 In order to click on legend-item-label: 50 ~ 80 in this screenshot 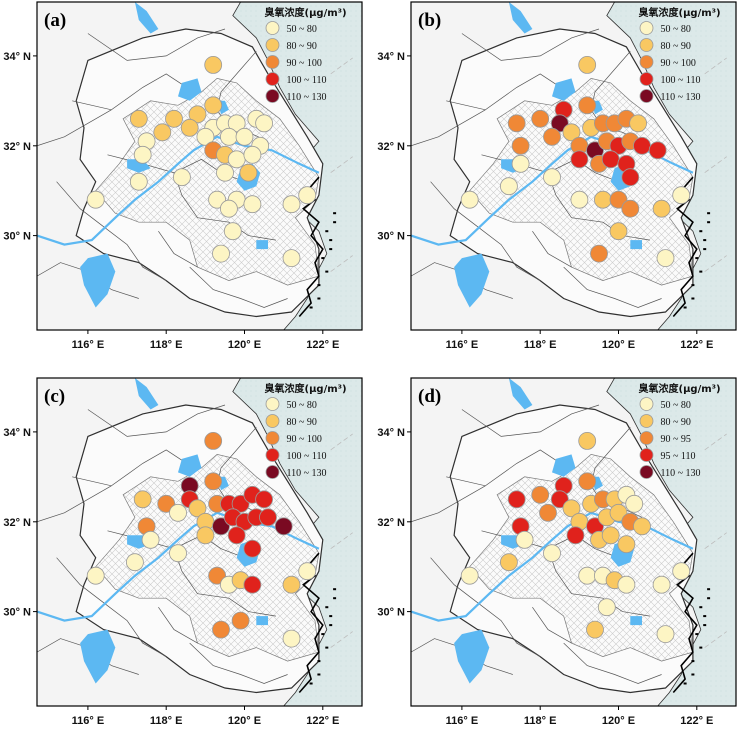, I will do `click(302, 29)`.